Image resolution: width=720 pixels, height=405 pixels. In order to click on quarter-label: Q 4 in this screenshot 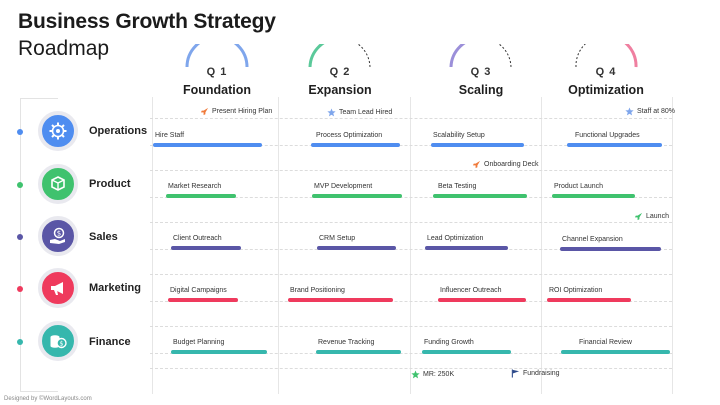, I will do `click(606, 72)`.